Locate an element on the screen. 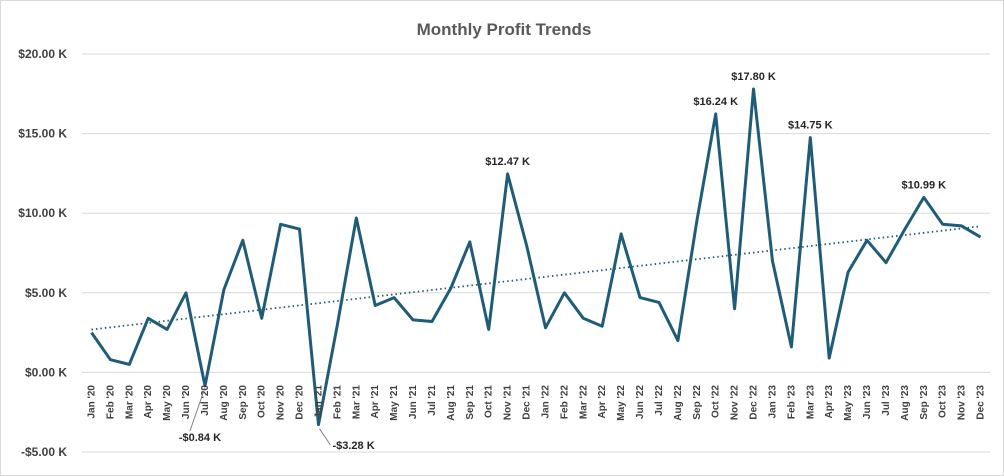 The width and height of the screenshot is (1004, 476). y-tick-label: $15.00 K is located at coordinates (42, 134).